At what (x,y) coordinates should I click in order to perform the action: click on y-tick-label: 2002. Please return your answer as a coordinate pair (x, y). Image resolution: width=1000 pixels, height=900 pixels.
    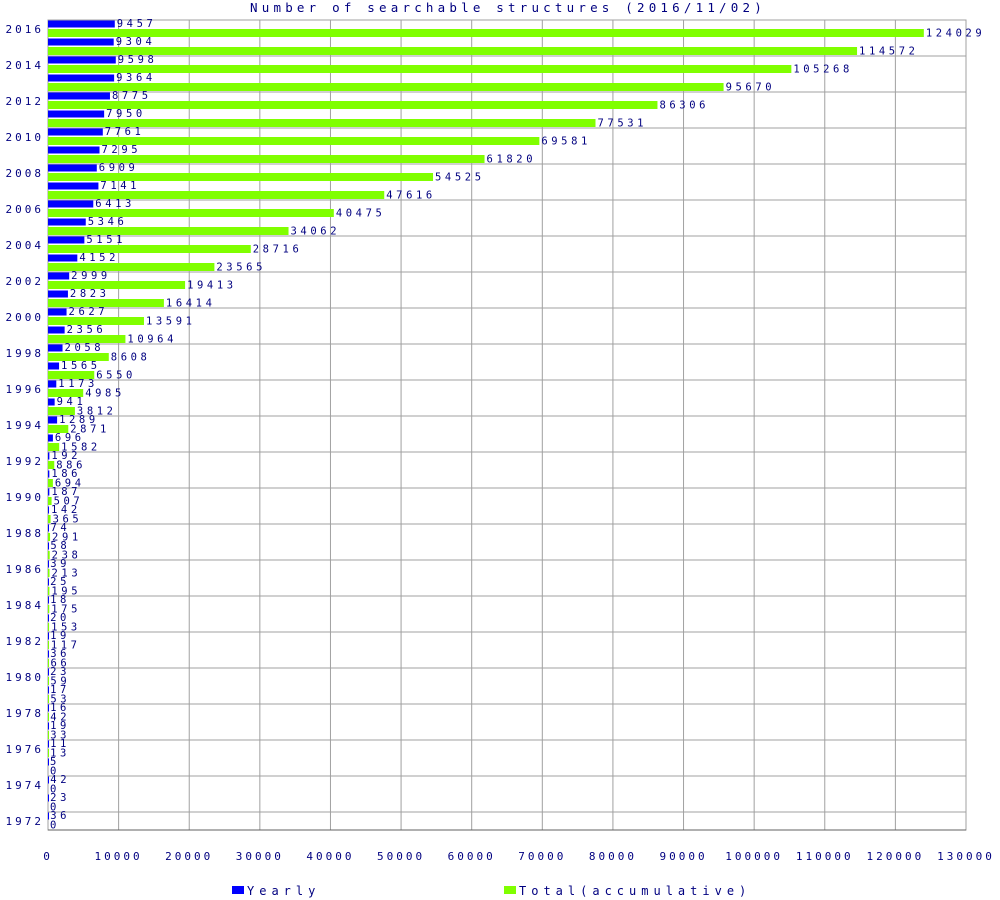
    Looking at the image, I should click on (25, 281).